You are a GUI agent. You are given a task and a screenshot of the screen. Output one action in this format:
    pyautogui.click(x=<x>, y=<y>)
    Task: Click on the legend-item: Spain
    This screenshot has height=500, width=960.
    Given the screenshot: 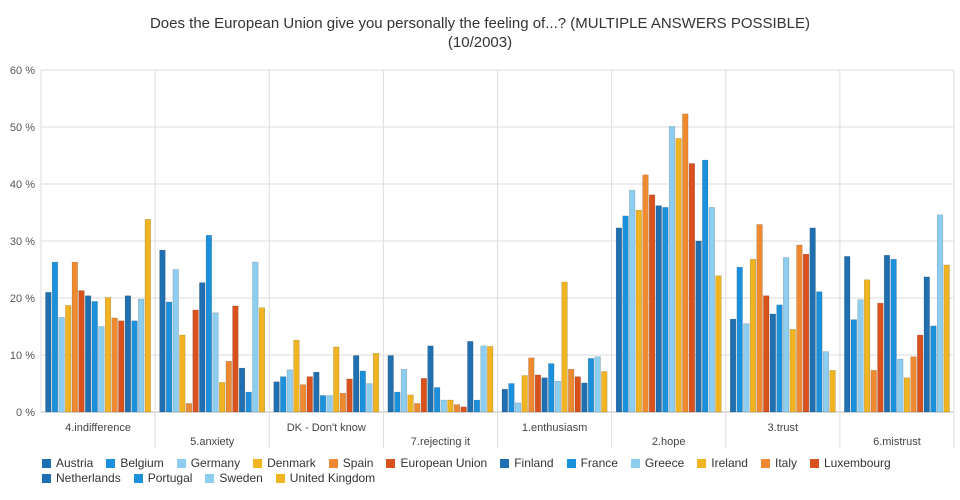 What is the action you would take?
    pyautogui.click(x=351, y=463)
    